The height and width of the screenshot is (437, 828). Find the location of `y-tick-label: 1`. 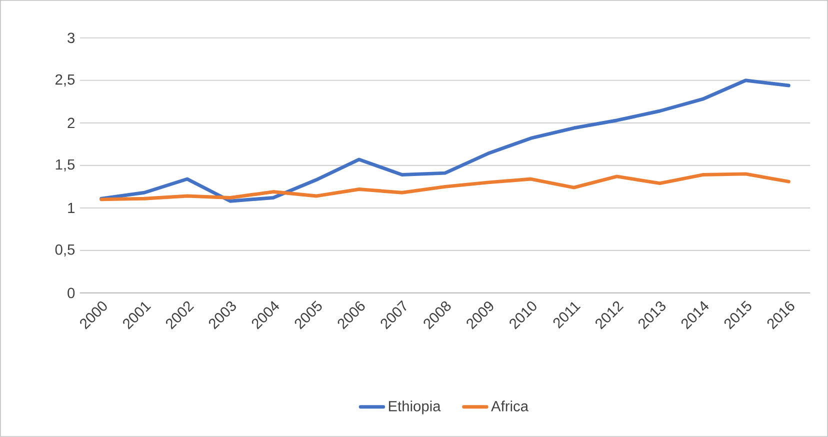

y-tick-label: 1 is located at coordinates (71, 208).